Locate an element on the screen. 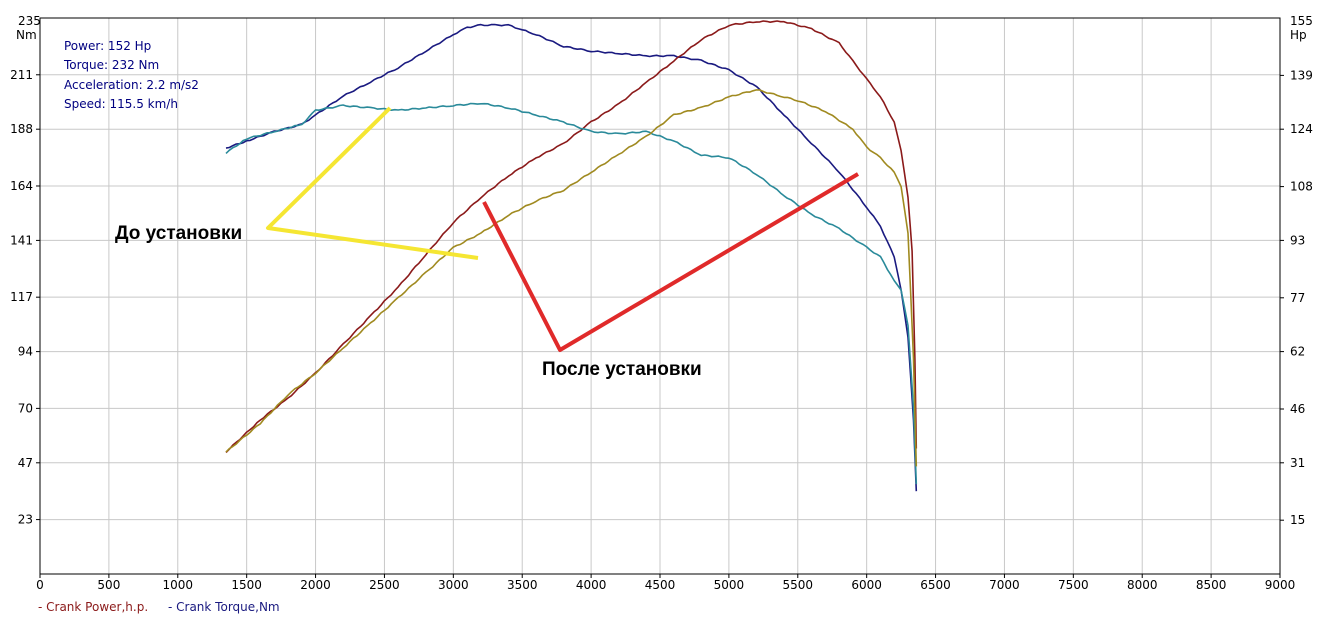 Image resolution: width=1320 pixels, height=623 pixels. x-tick-label: 7000 is located at coordinates (1004, 585).